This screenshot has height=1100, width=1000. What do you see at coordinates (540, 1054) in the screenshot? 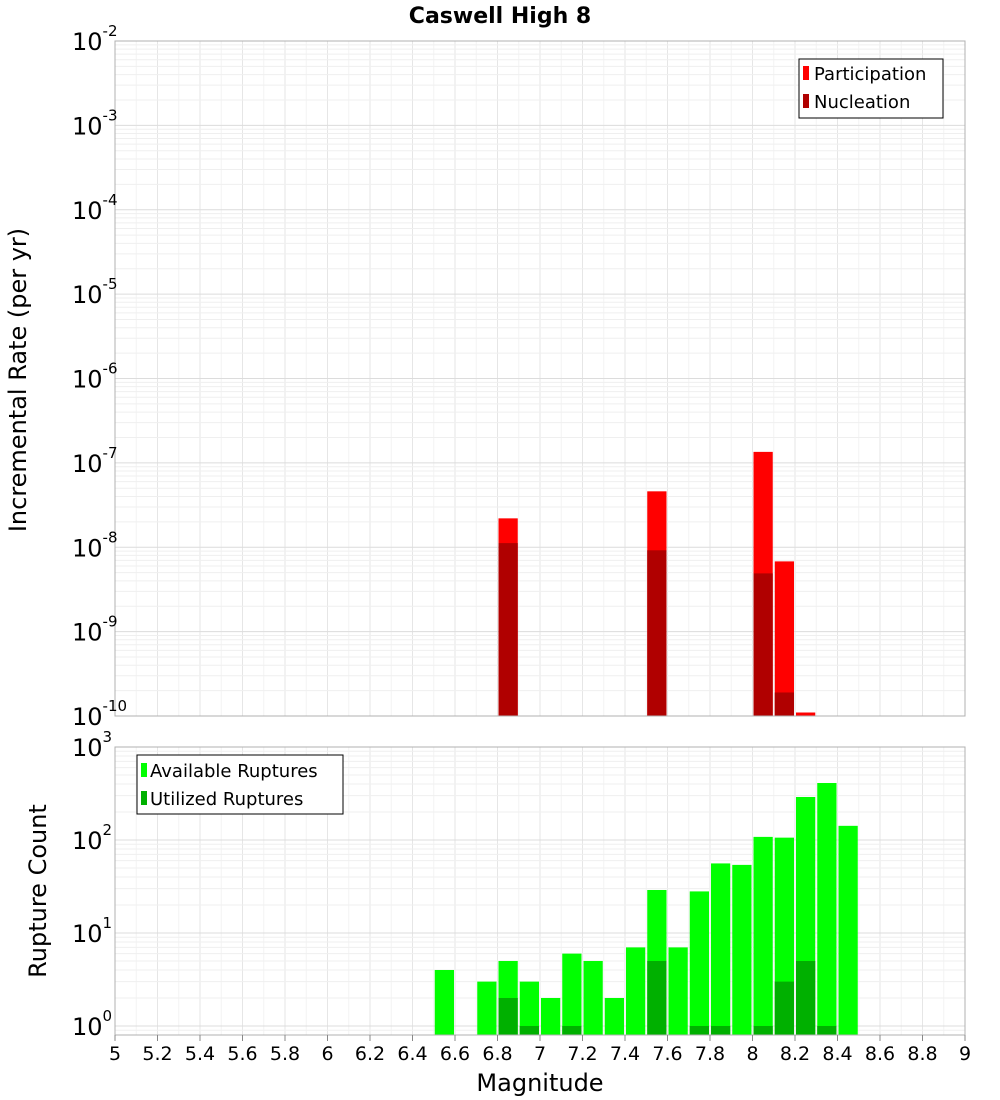
I see `x-tick-label: 7` at bounding box center [540, 1054].